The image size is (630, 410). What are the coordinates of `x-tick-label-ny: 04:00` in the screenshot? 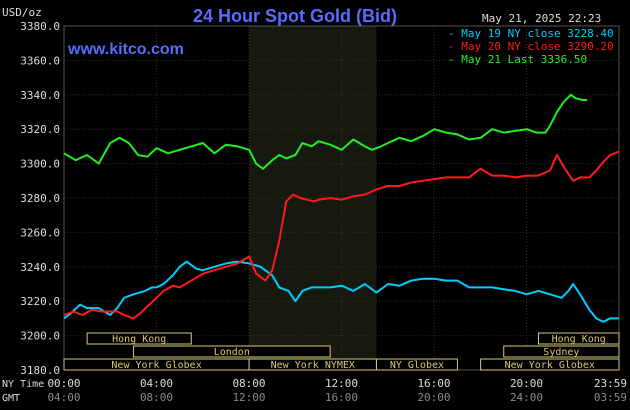 It's located at (156, 383).